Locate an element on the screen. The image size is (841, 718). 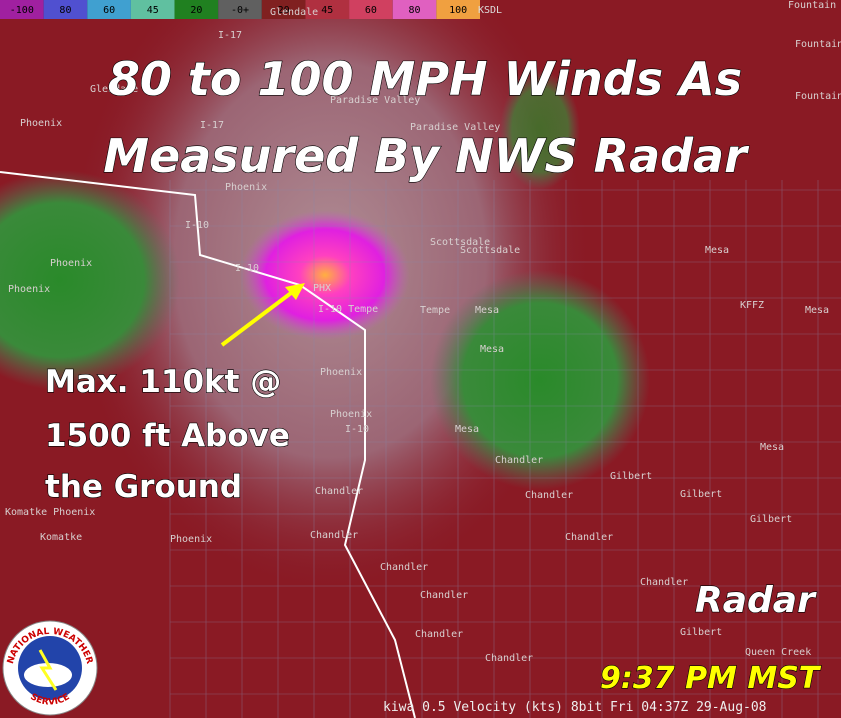
station-id: KSDL is located at coordinates (490, 10).